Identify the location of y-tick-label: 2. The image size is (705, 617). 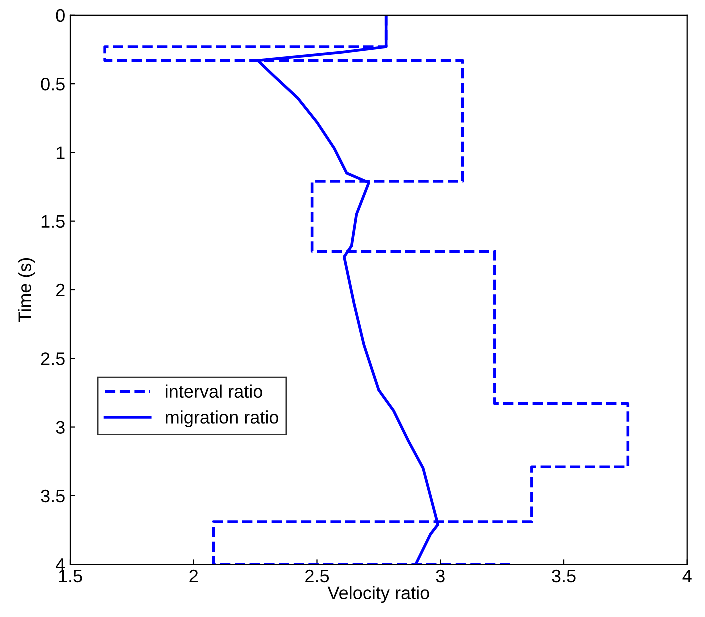
(60, 290).